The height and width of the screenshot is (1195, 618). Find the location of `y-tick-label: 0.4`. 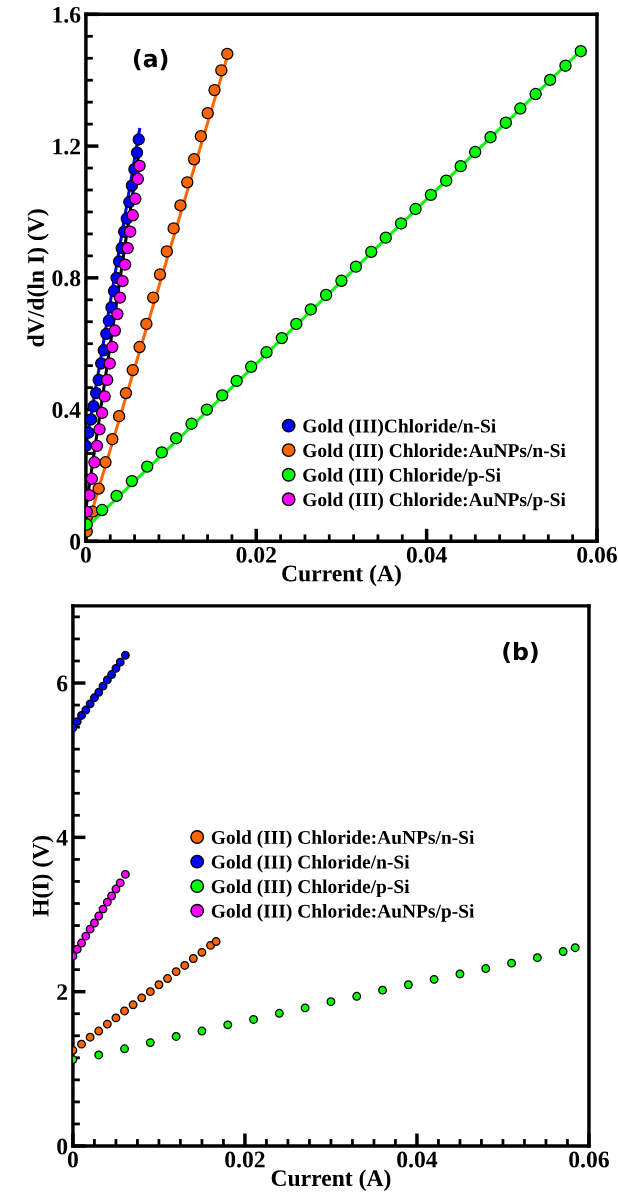

y-tick-label: 0.4 is located at coordinates (66, 410).